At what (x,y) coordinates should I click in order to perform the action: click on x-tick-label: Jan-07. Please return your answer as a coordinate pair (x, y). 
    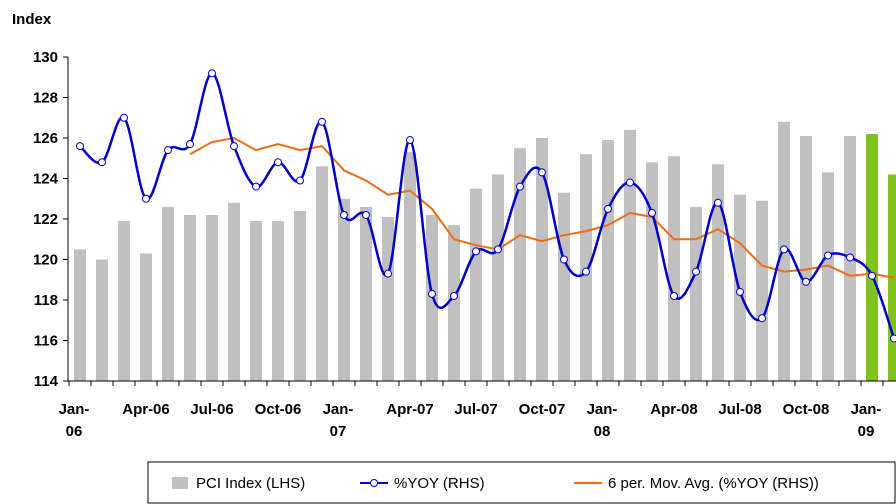
    Looking at the image, I should click on (338, 420).